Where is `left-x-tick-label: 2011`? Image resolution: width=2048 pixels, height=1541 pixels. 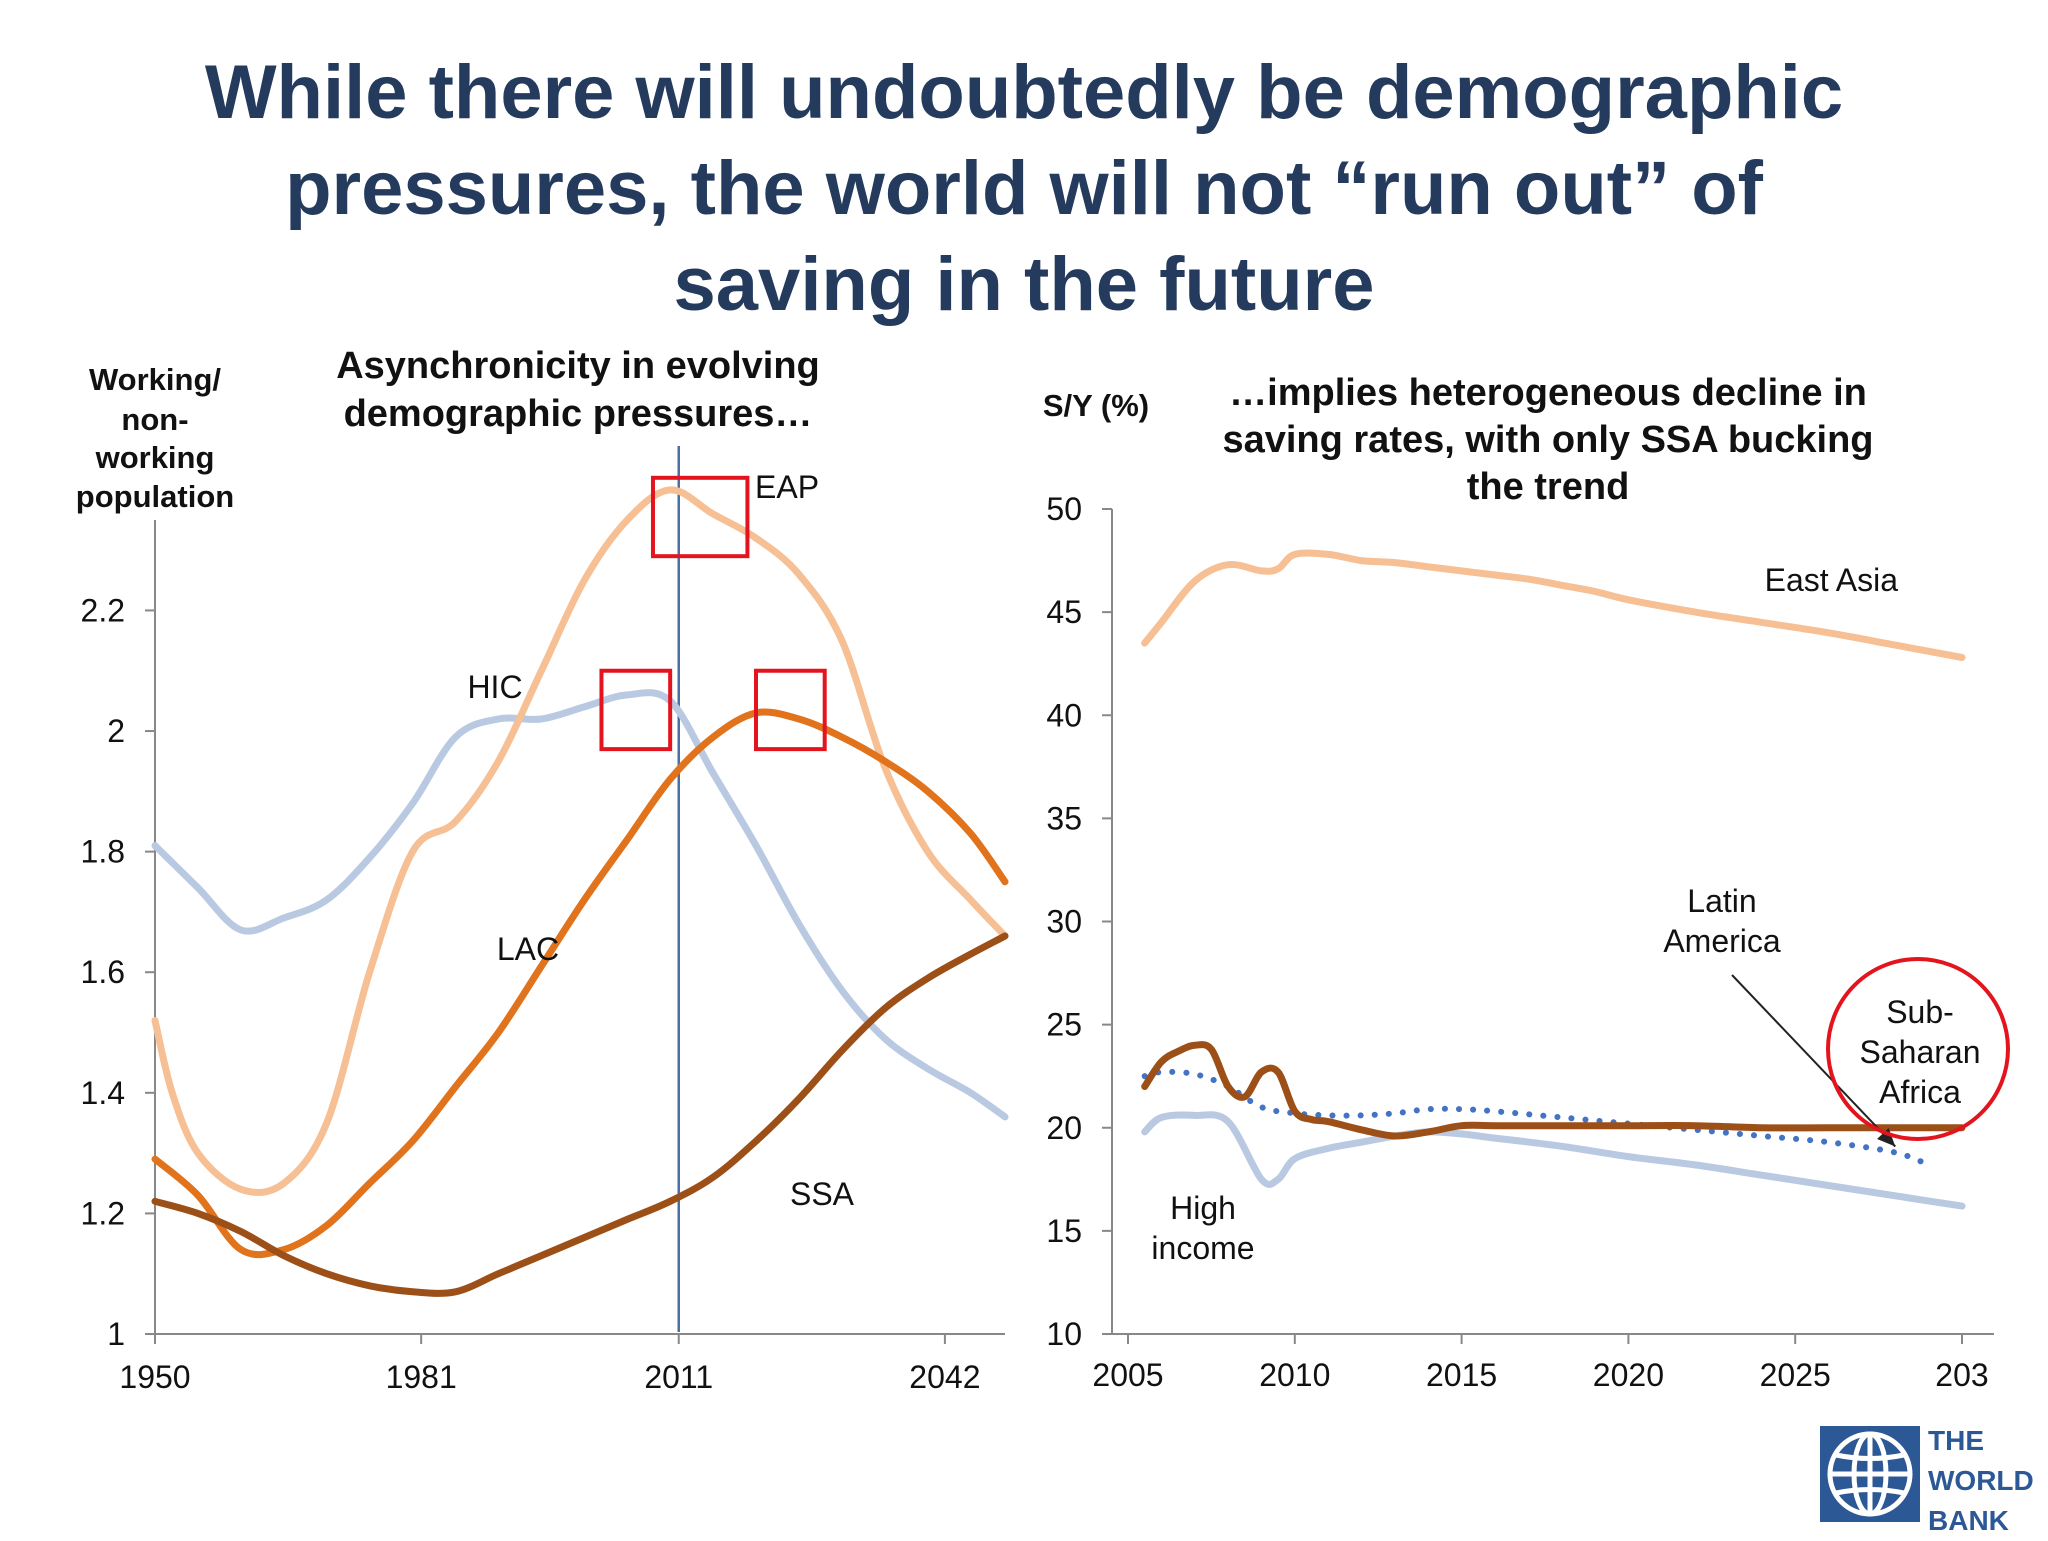 left-x-tick-label: 2011 is located at coordinates (678, 1377).